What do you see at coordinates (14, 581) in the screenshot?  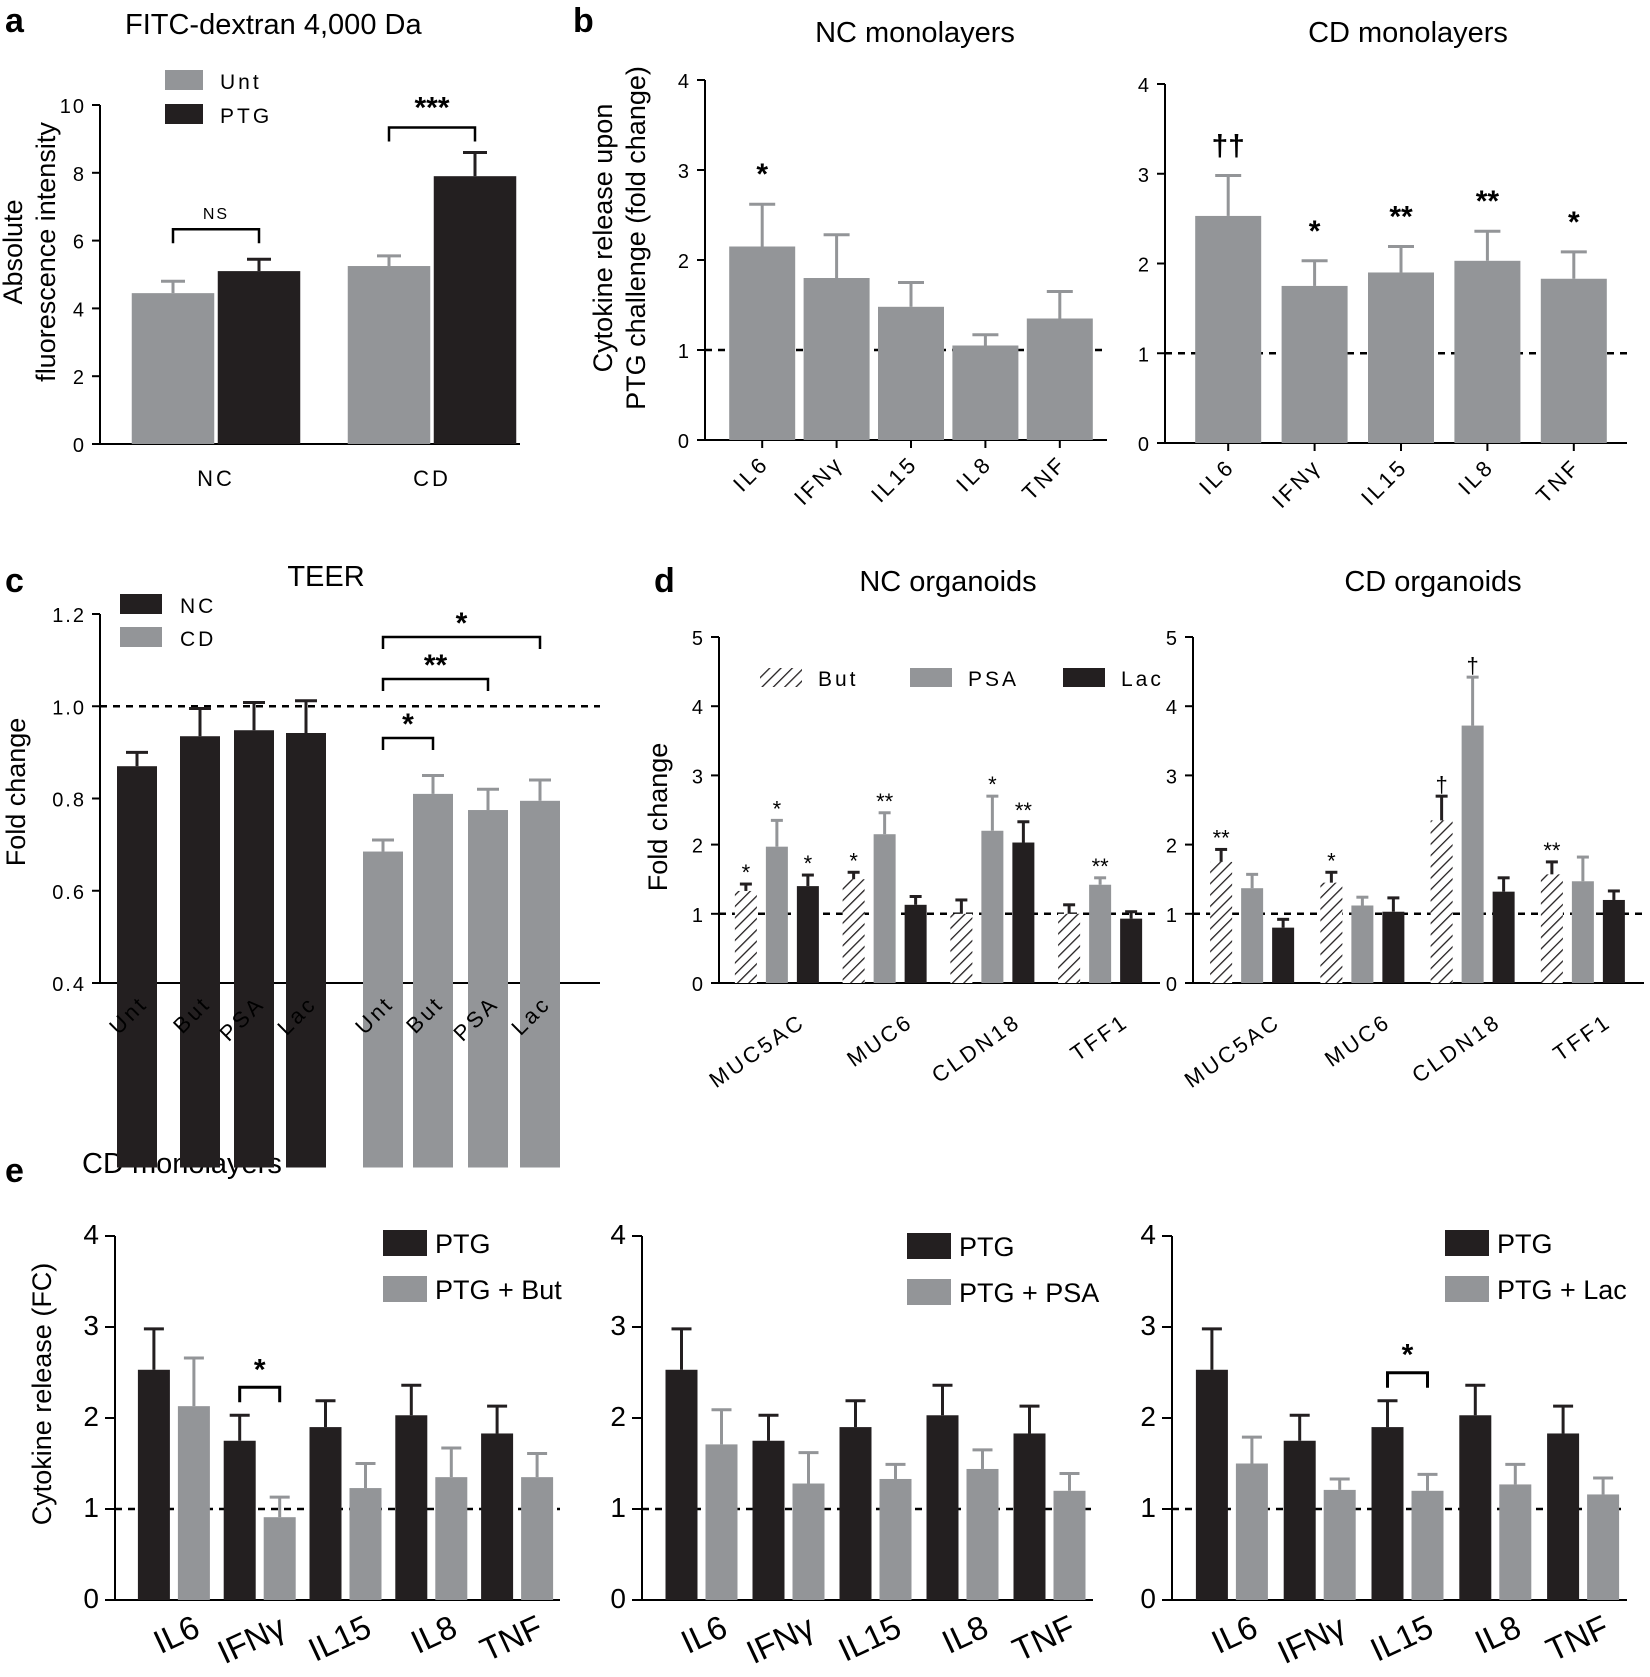 I see `panel-label-c: c` at bounding box center [14, 581].